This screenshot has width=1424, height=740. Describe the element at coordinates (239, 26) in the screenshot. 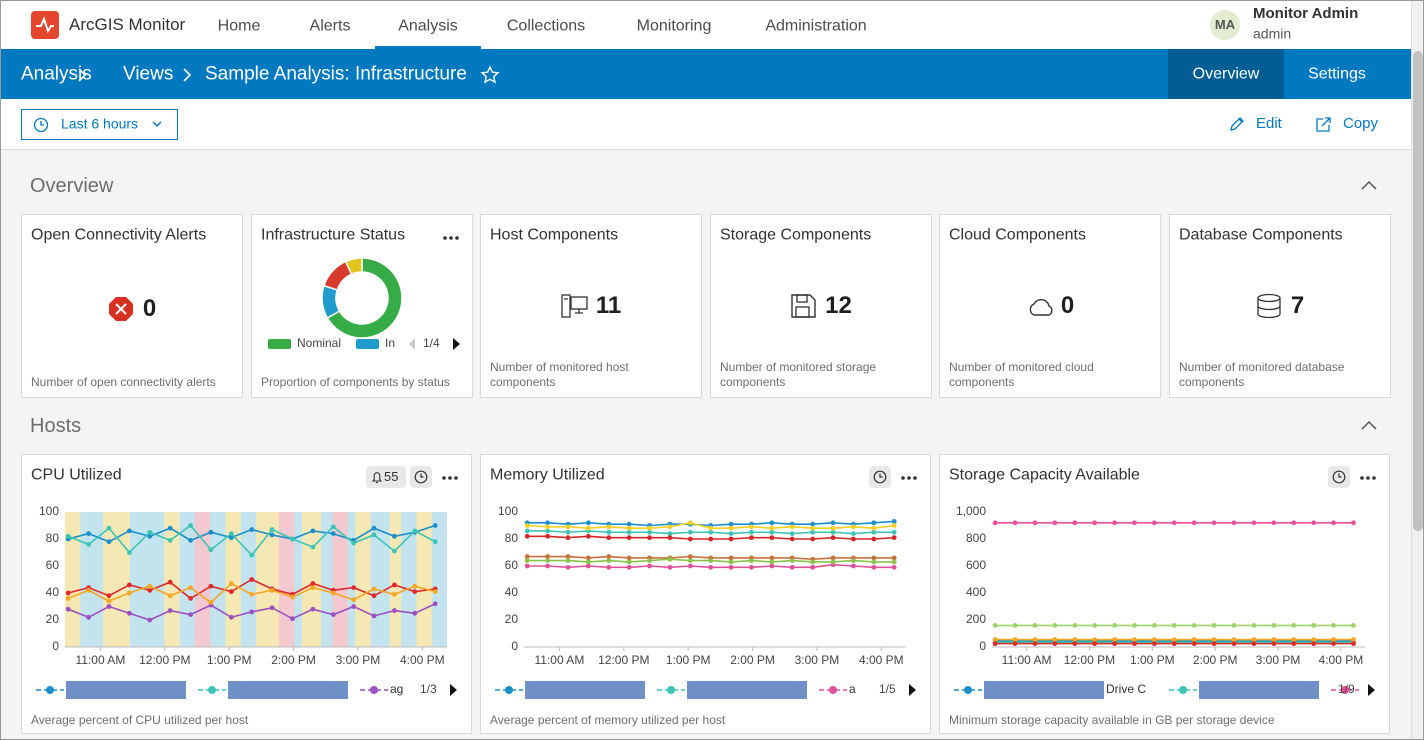

I see `nav-item: Home` at that location.